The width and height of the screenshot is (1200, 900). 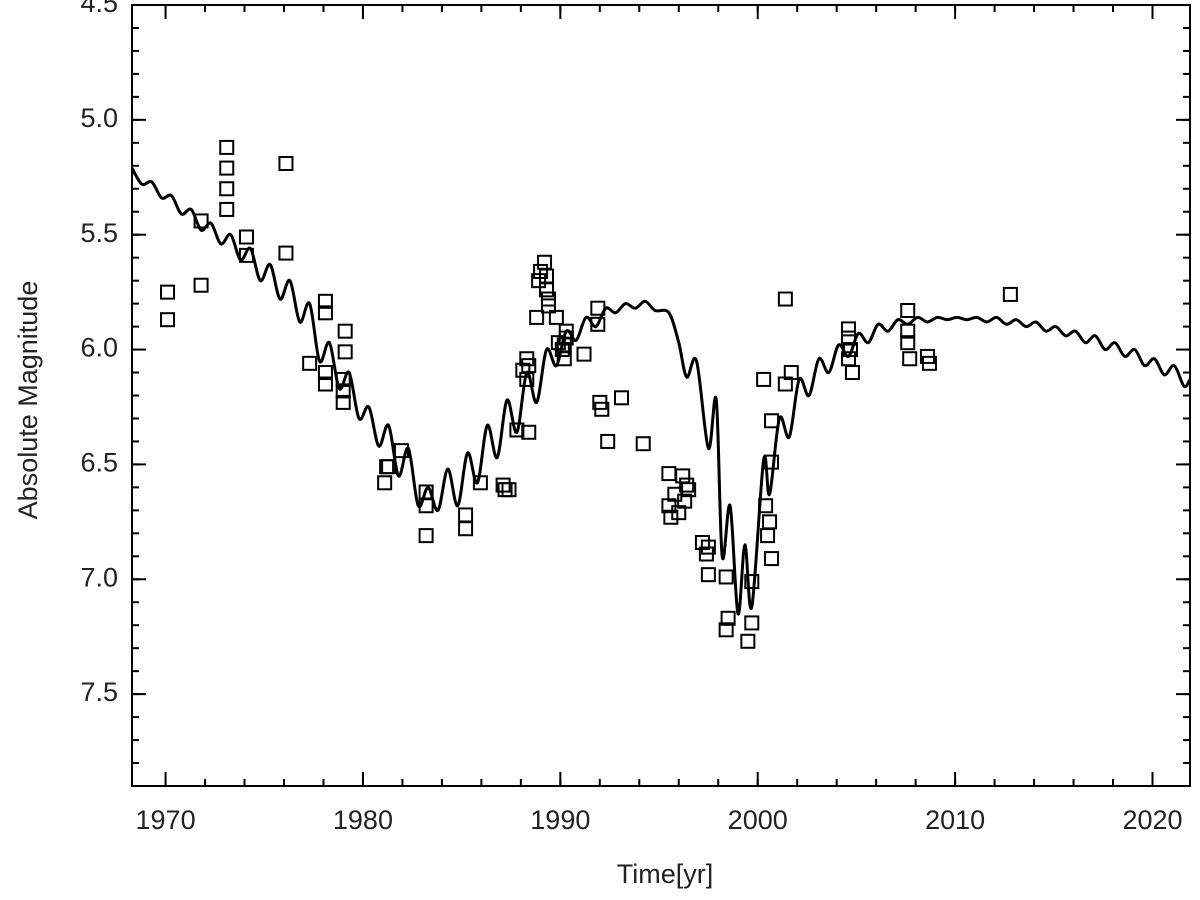 What do you see at coordinates (1152, 820) in the screenshot?
I see `x-tick-label: 2020` at bounding box center [1152, 820].